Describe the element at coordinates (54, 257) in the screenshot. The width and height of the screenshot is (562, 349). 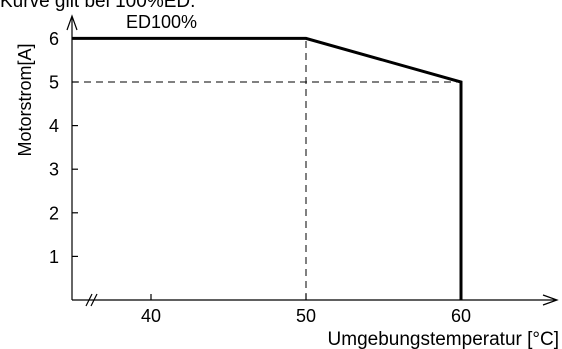
I see `y-tick-label: 1` at that location.